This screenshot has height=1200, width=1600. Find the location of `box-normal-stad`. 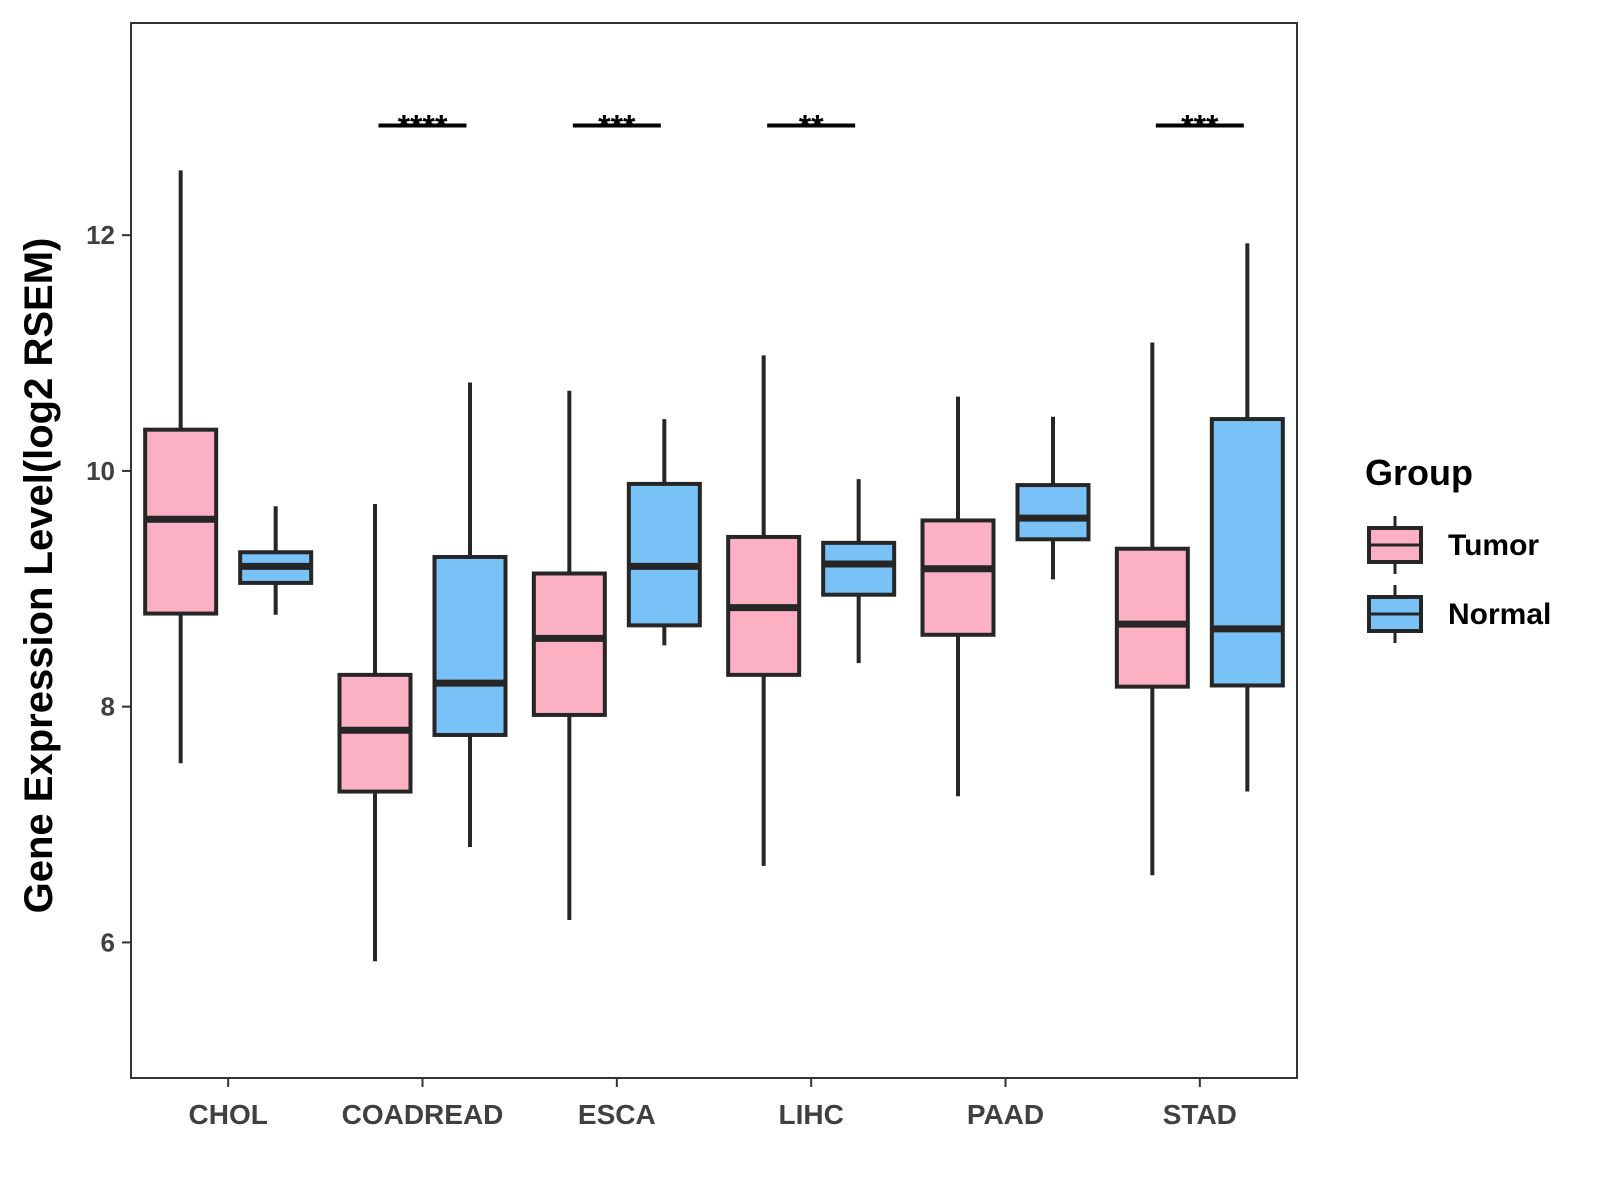

box-normal-stad is located at coordinates (1247, 517).